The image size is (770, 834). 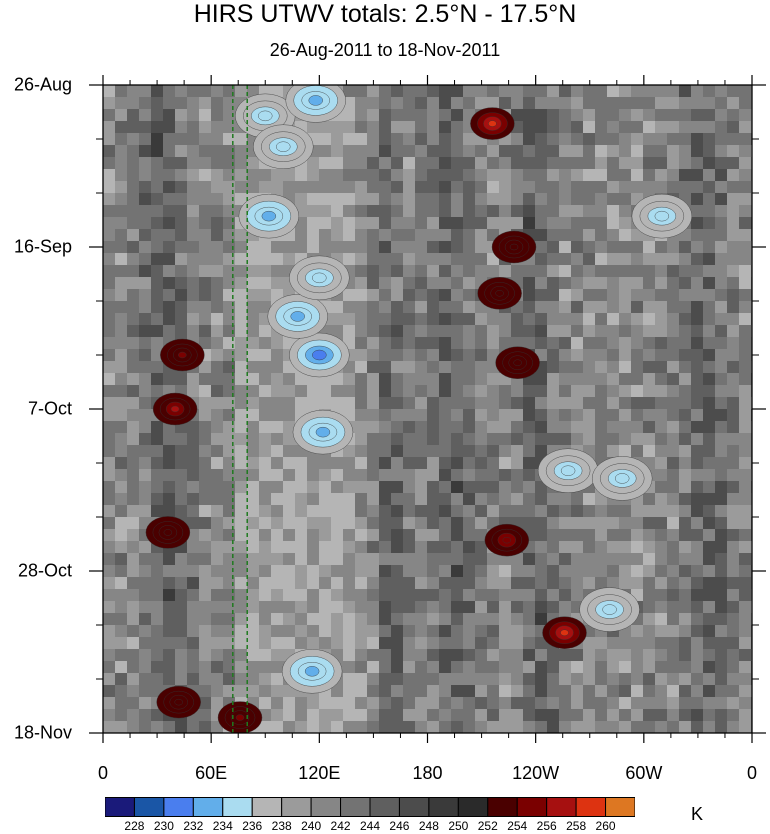 I want to click on moist-anomaly, so click(x=492, y=123).